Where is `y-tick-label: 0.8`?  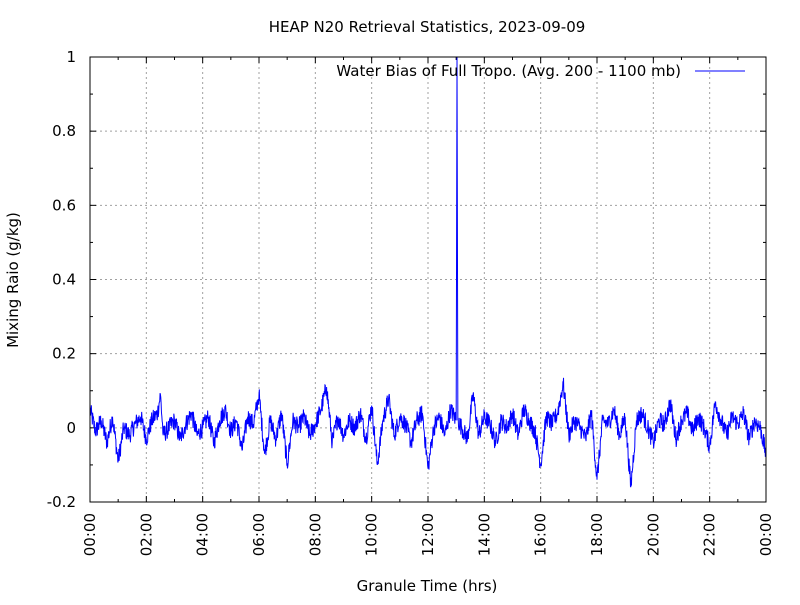 y-tick-label: 0.8 is located at coordinates (64, 131).